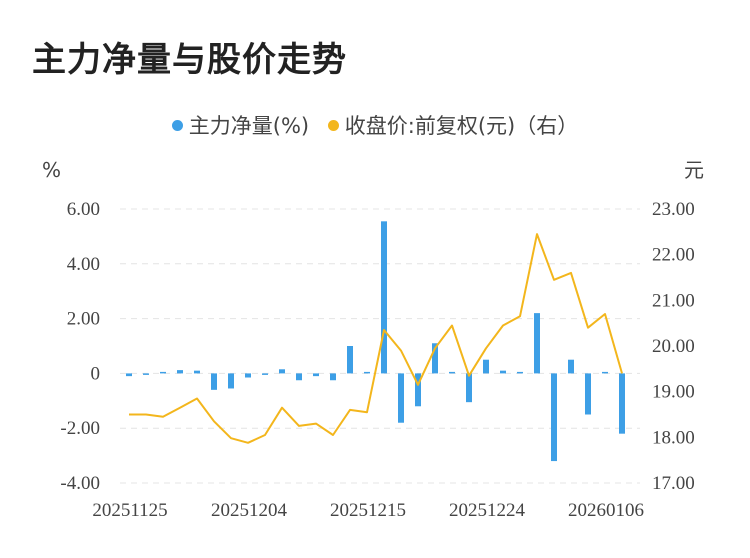  I want to click on left-tick-label: 6.00, so click(83, 209).